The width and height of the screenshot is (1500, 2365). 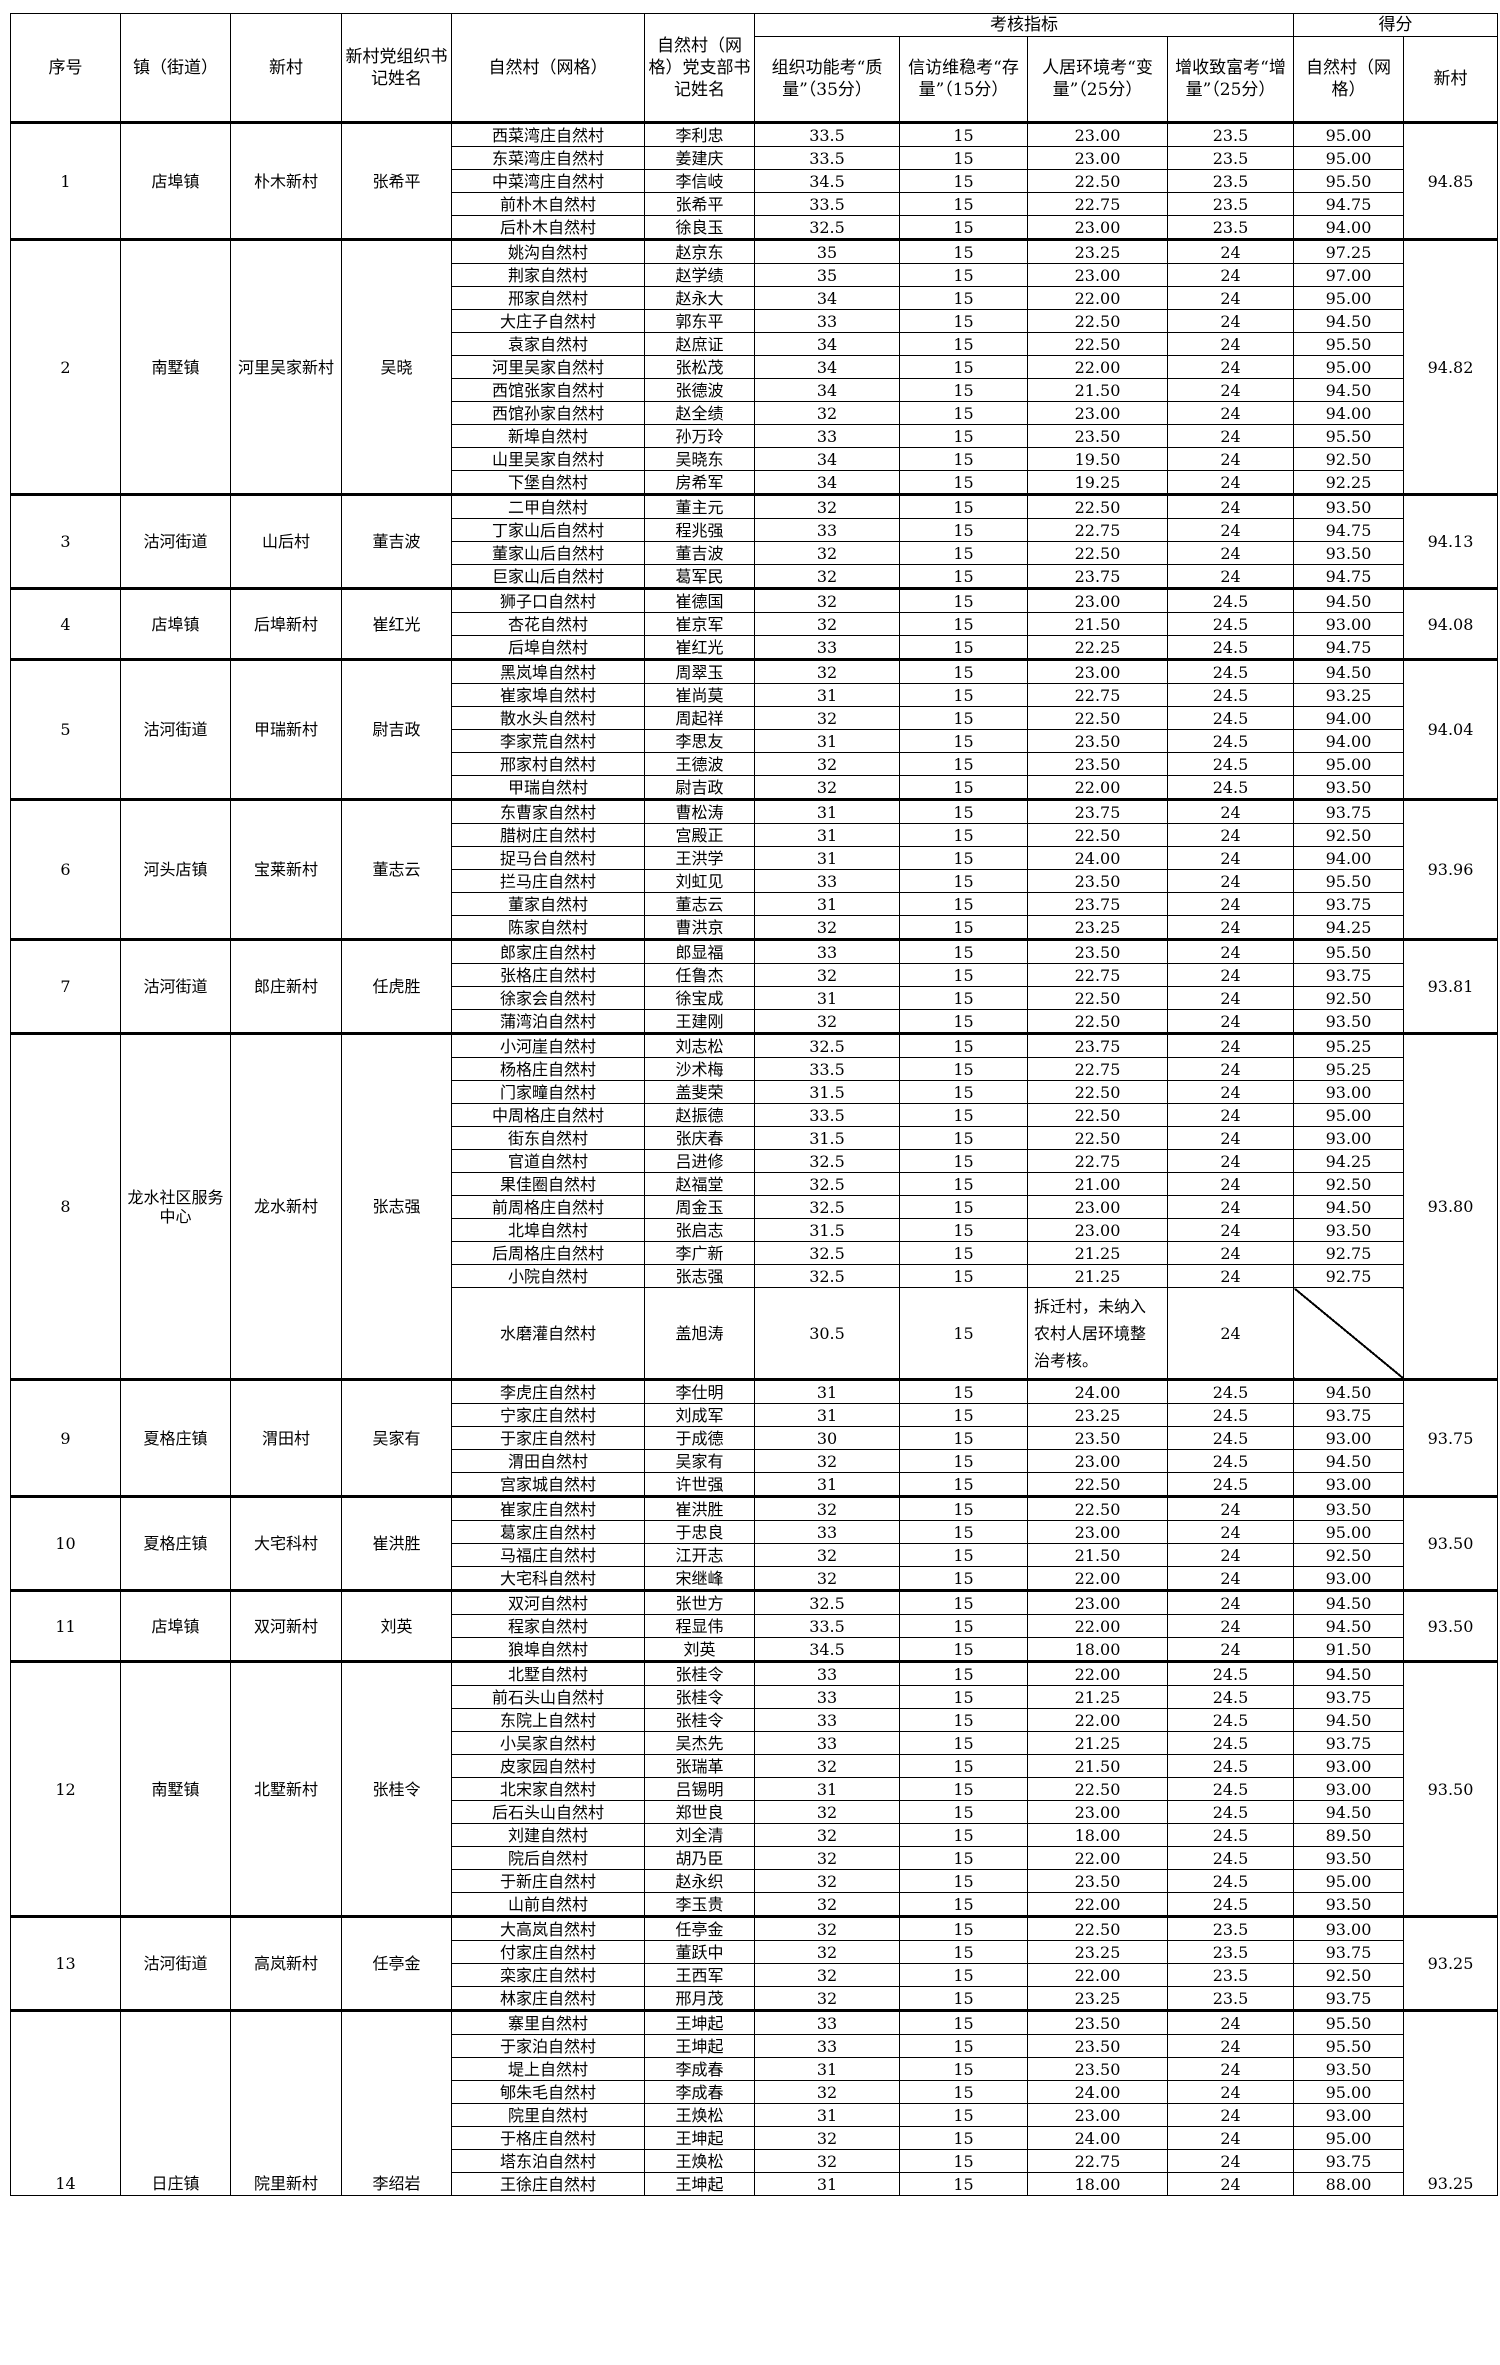 I want to click on table-row: 马福庄自然村 江开志 32 15 21.50 24 92.50, so click(x=754, y=1555).